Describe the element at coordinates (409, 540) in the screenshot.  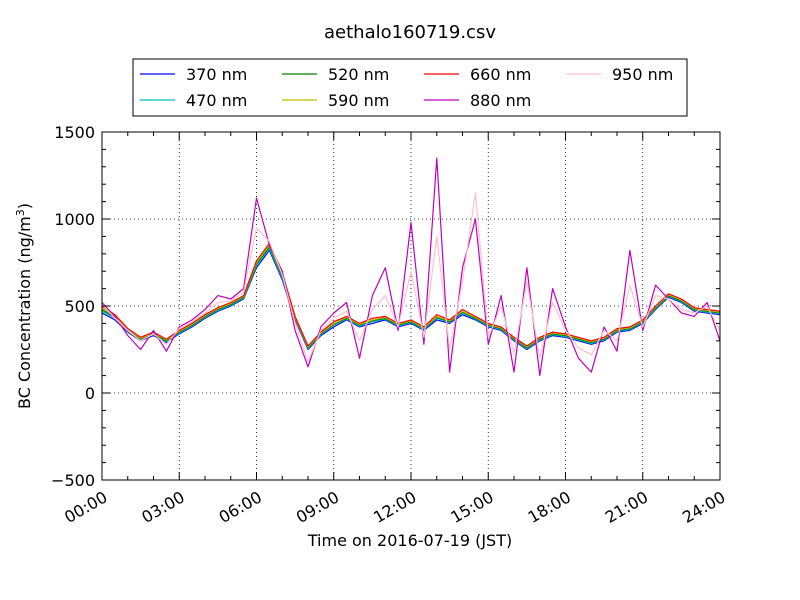
I see `x-axis-label: Time on 2016-07-19 (JST)` at that location.